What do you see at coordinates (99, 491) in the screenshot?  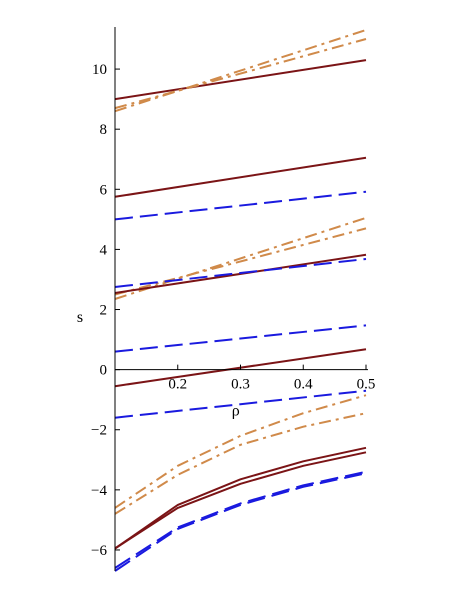 I see `y-tick-label: −4` at bounding box center [99, 491].